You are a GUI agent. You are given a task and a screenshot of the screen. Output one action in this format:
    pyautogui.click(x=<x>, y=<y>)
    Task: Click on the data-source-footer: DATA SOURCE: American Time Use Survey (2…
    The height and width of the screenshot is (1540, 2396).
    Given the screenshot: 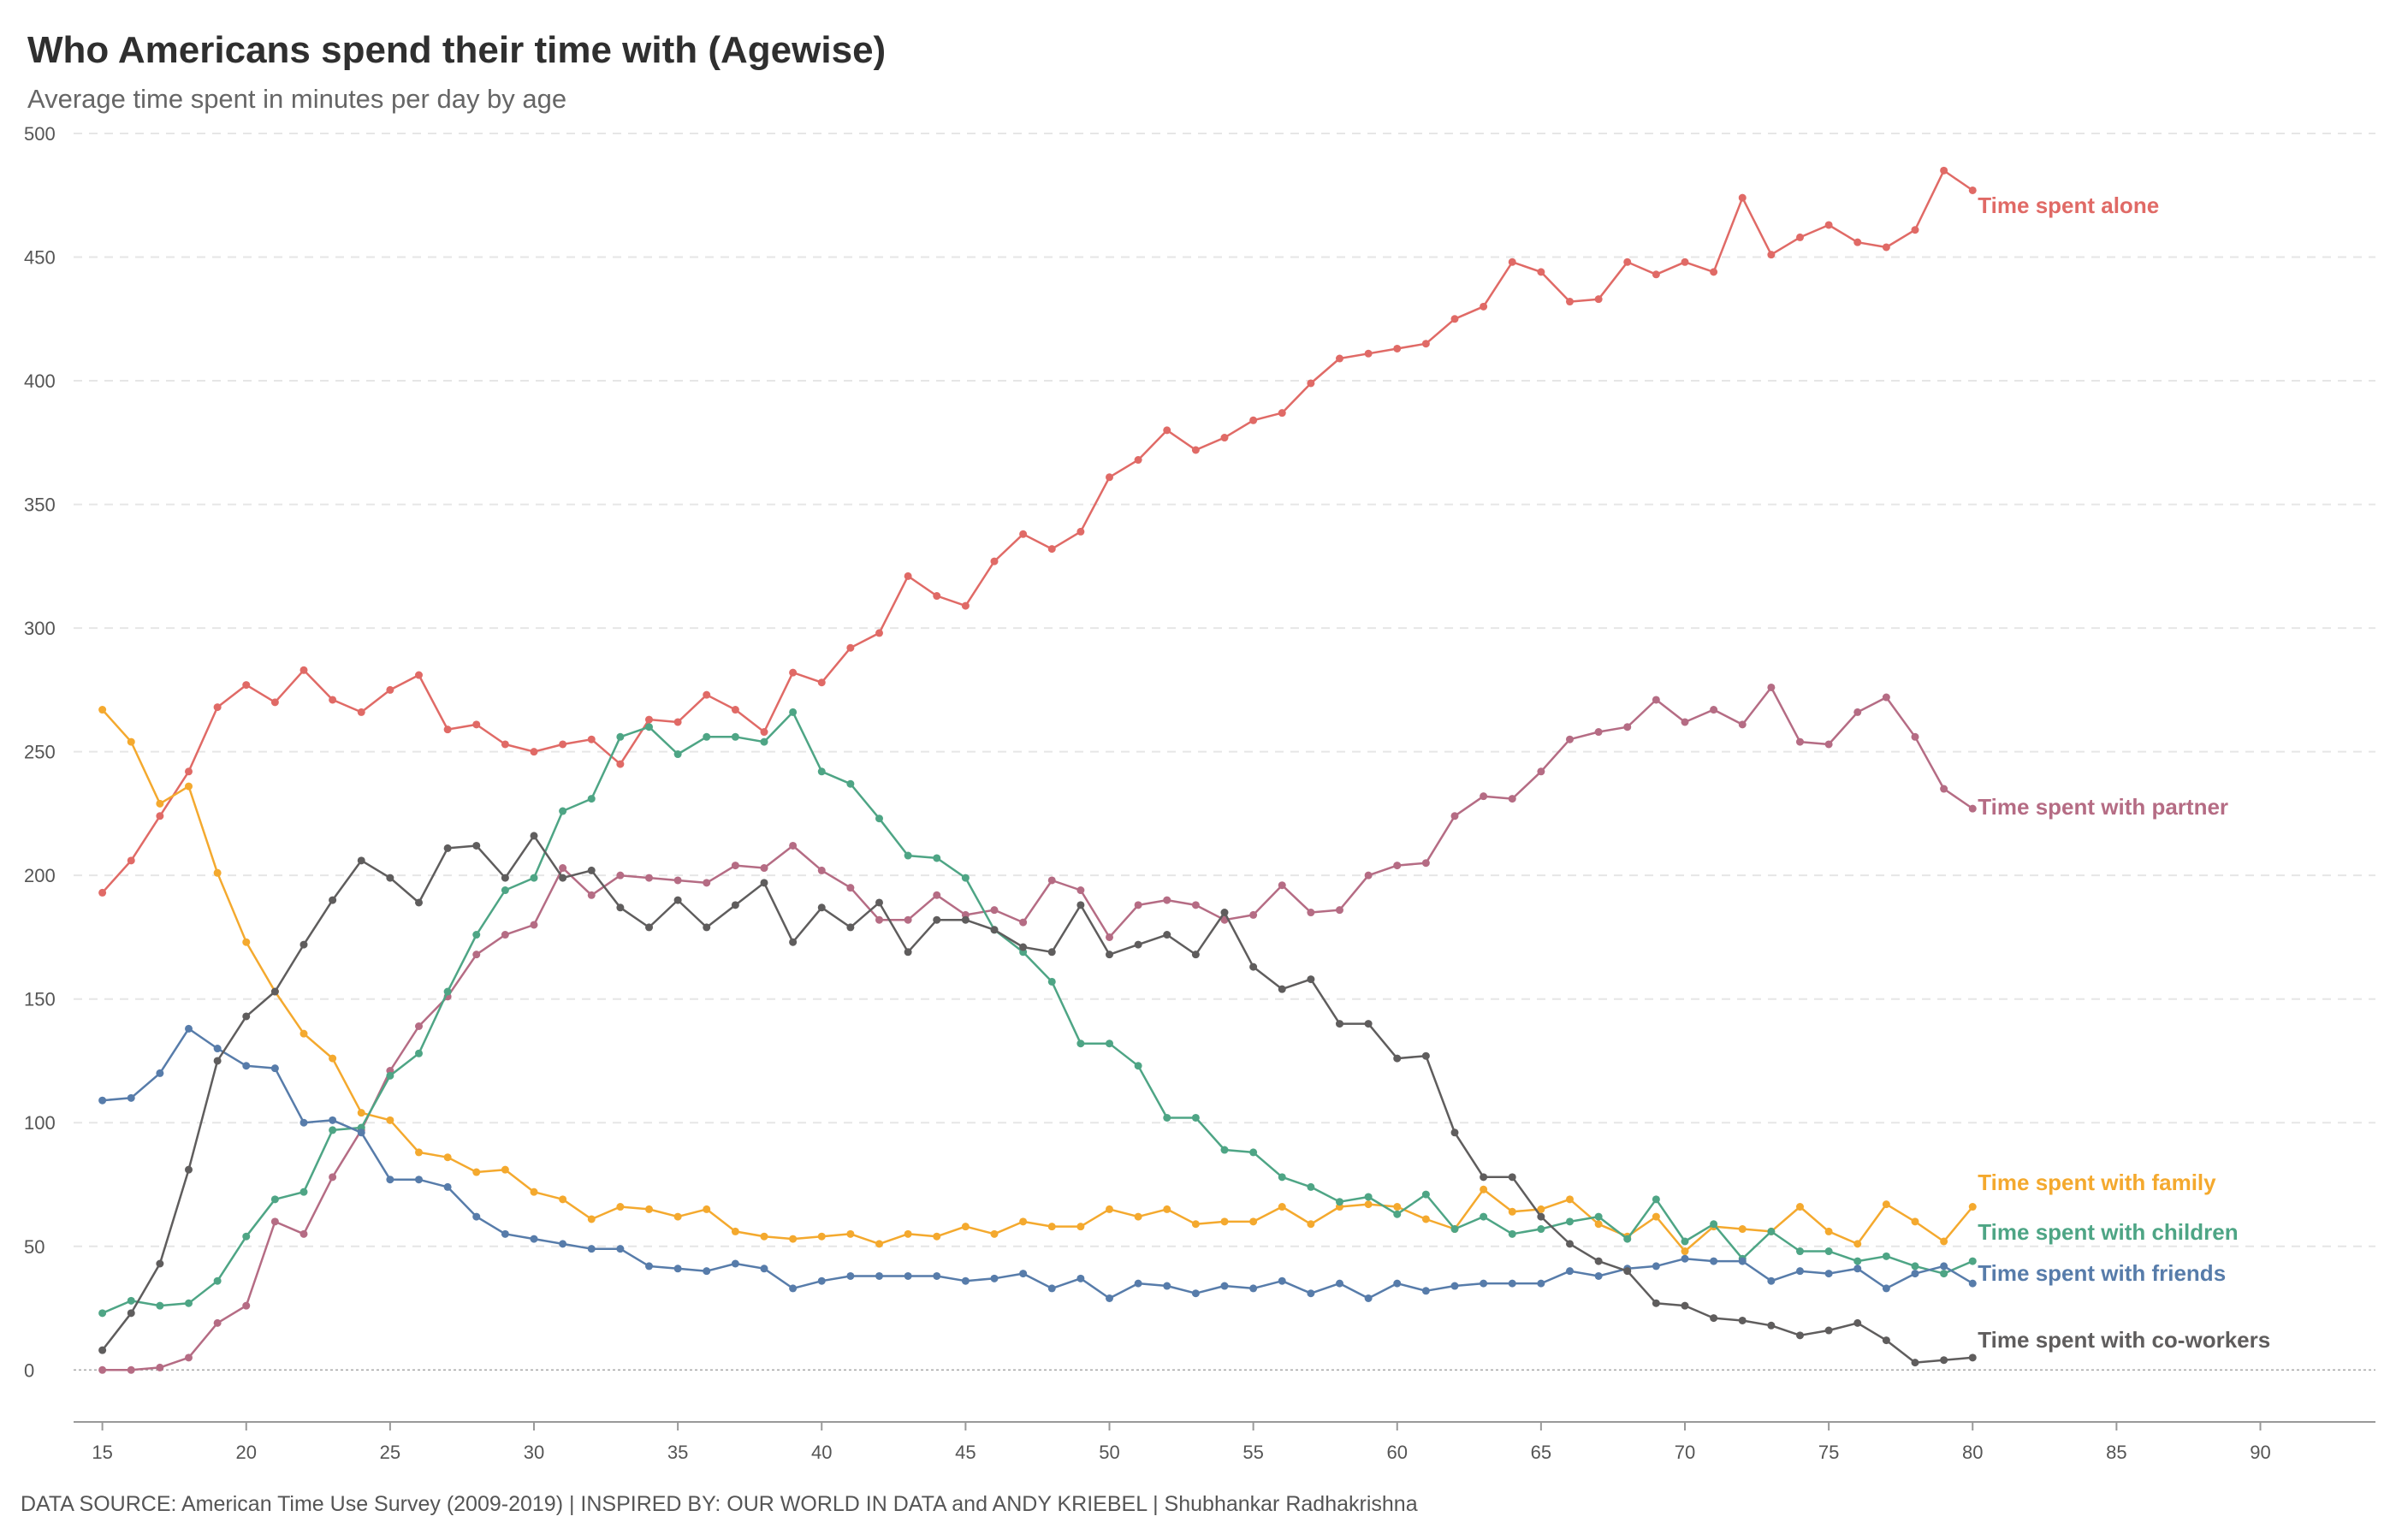 What is the action you would take?
    pyautogui.click(x=720, y=1504)
    